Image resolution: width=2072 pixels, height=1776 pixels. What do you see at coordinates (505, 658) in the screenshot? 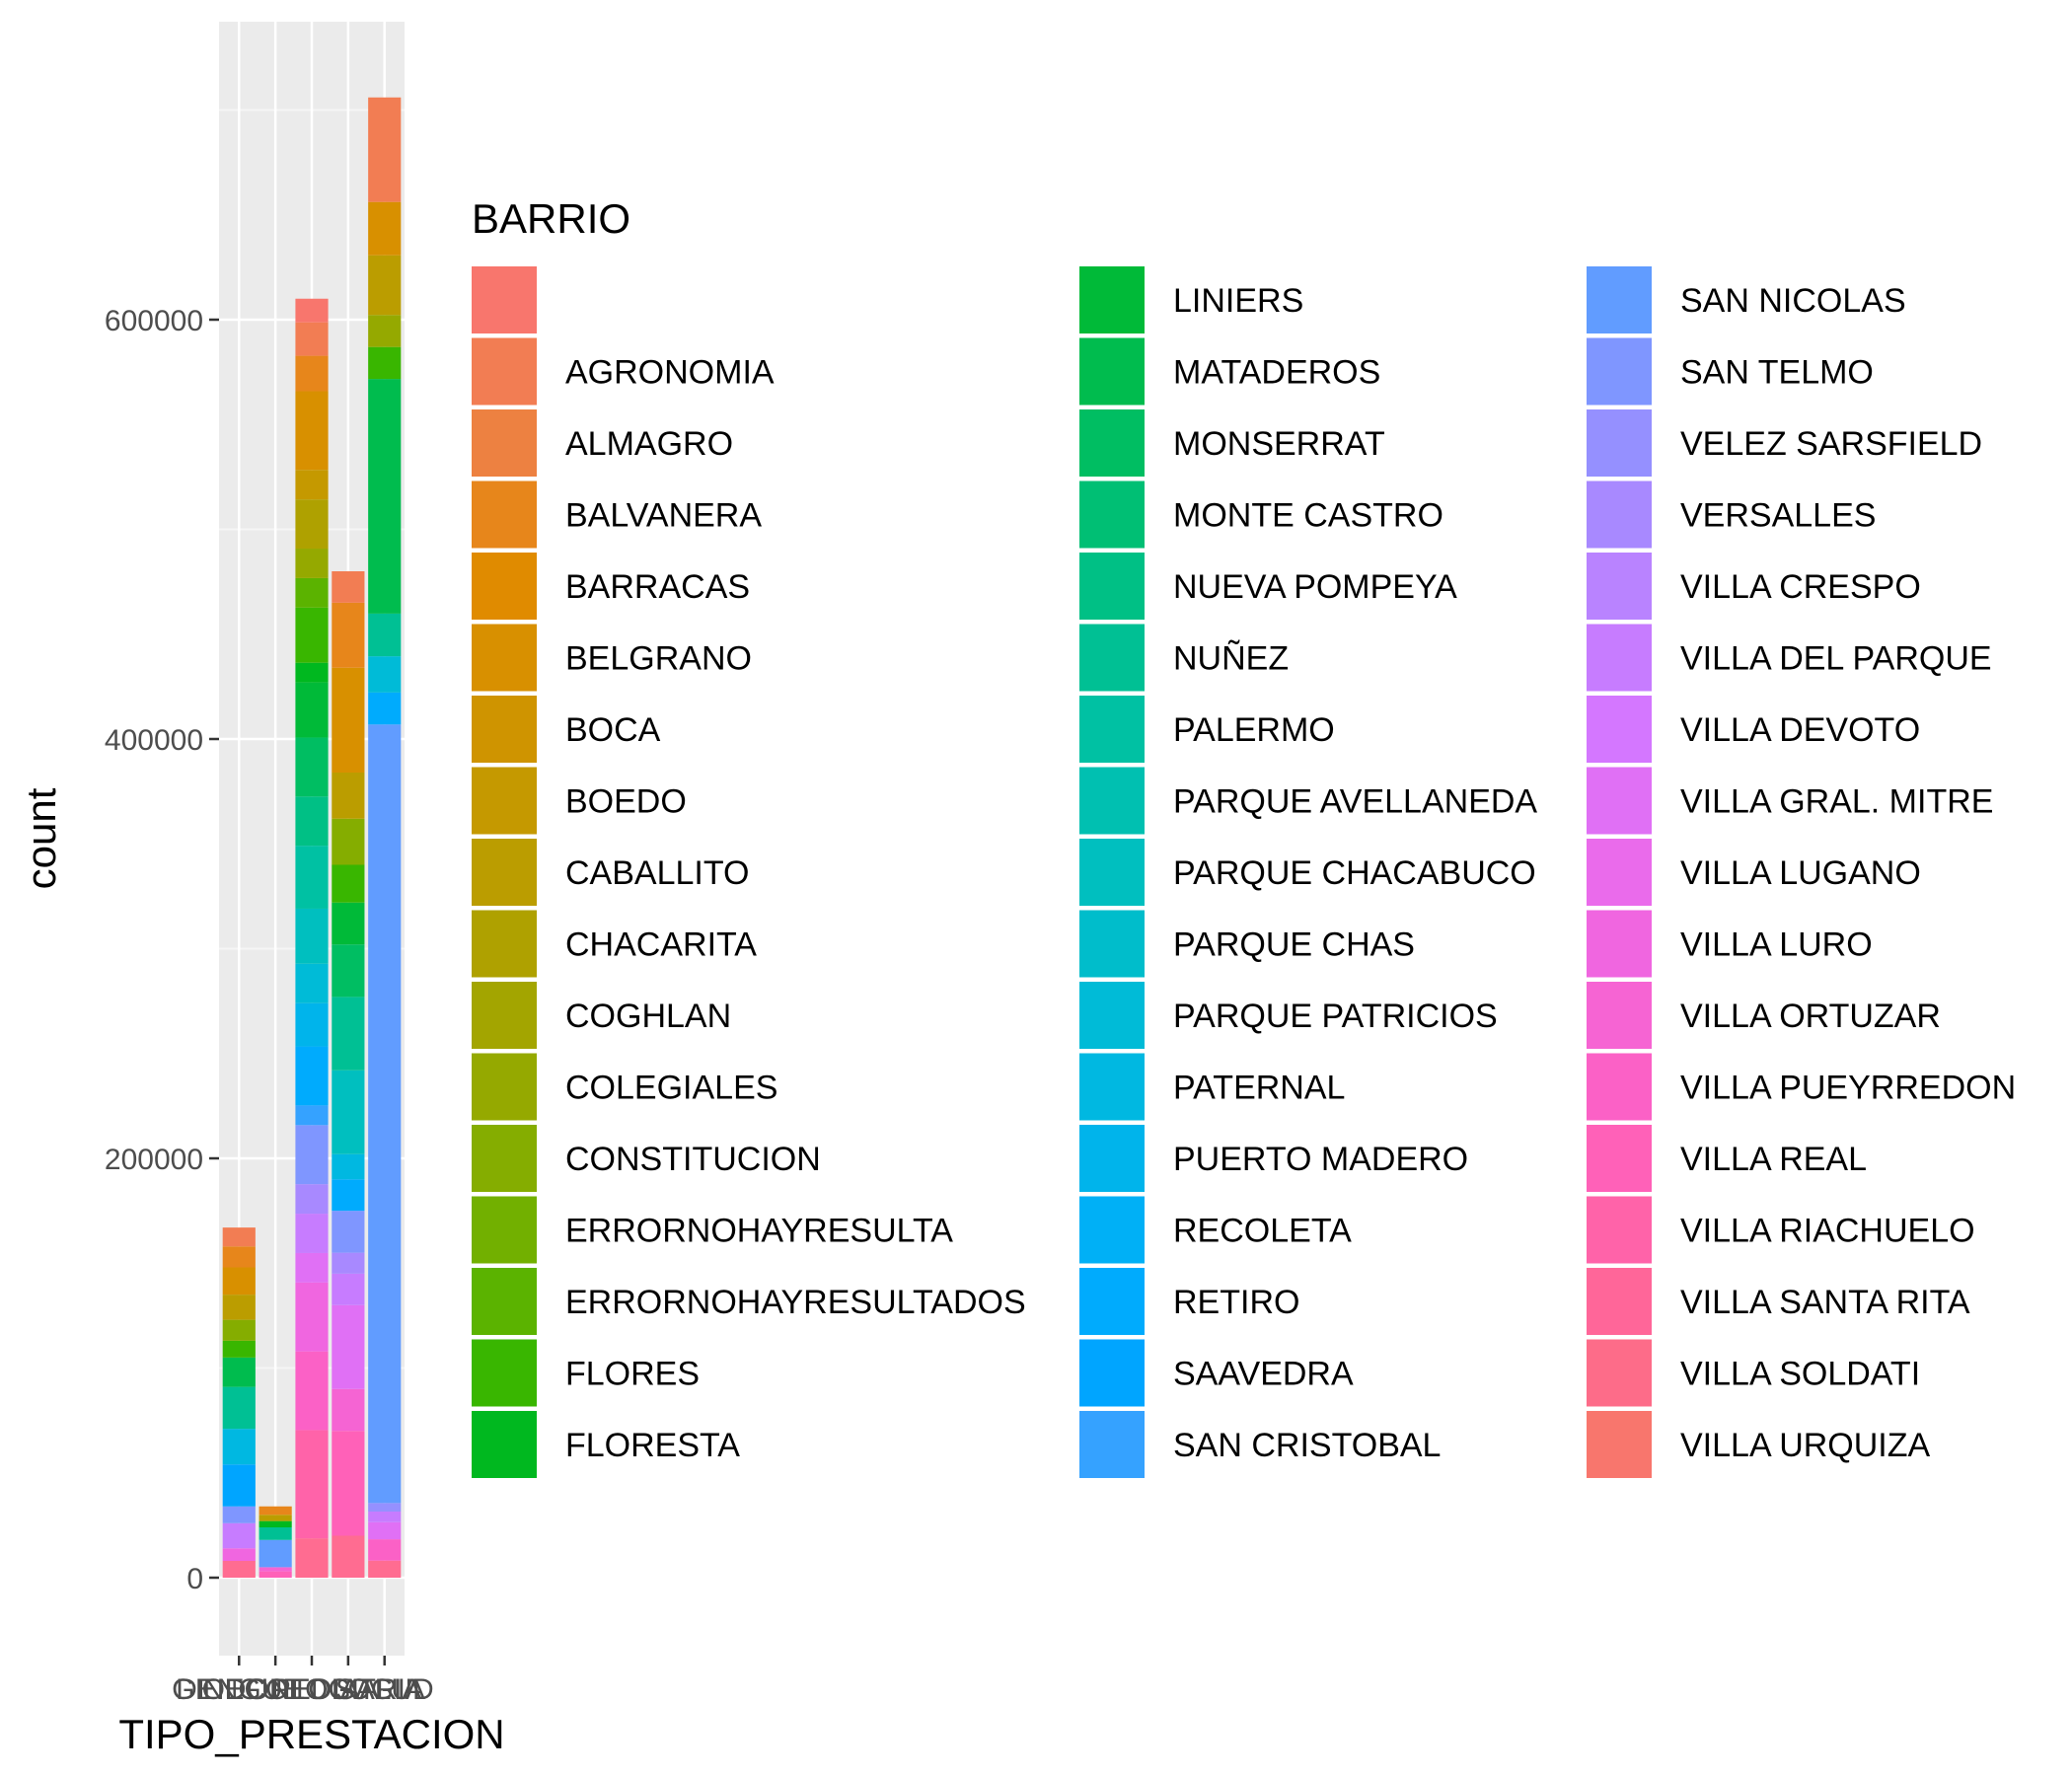
I see `legend-key-belgrano` at bounding box center [505, 658].